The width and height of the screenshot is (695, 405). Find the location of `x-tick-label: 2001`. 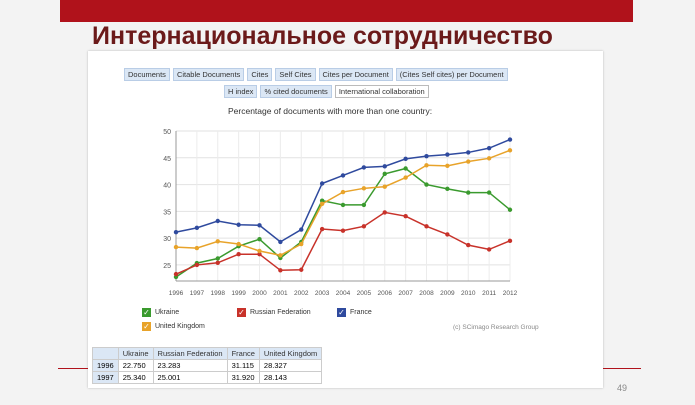

x-tick-label: 2001 is located at coordinates (280, 293).